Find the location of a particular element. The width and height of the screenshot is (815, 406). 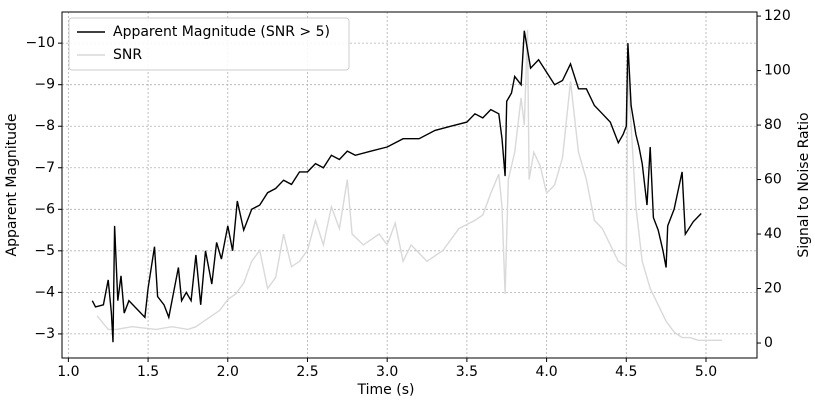

x-tick-label: 2.0 is located at coordinates (228, 372).